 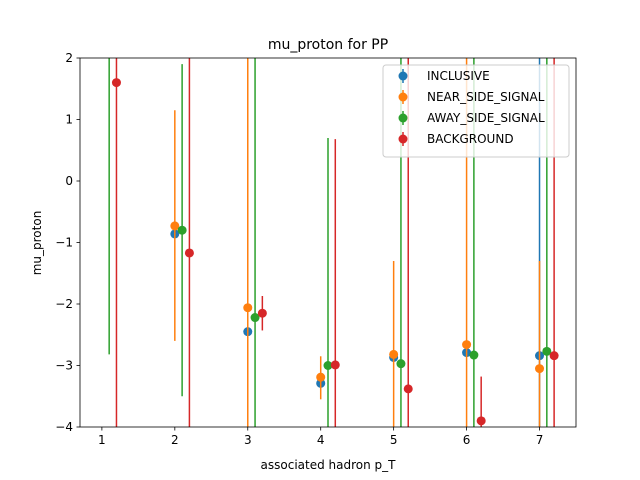 What do you see at coordinates (64, 427) in the screenshot?
I see `y-tick-label: −4` at bounding box center [64, 427].